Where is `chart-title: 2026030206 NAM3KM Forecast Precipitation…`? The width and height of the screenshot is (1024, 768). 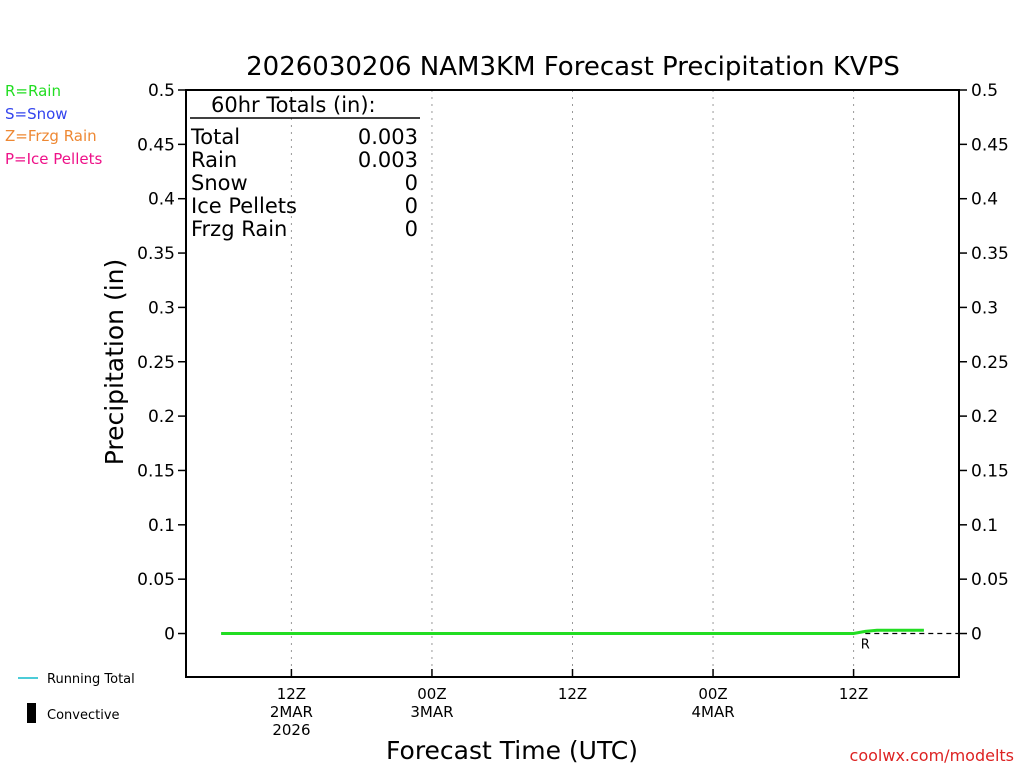 chart-title: 2026030206 NAM3KM Forecast Precipitation… is located at coordinates (573, 67).